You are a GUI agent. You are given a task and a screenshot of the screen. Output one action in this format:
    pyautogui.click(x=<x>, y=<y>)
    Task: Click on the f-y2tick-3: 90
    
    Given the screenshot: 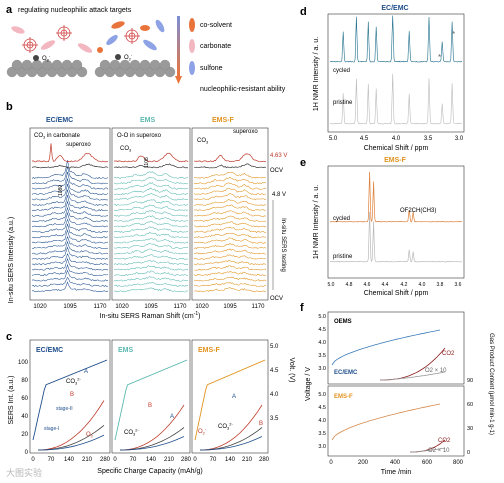 What is the action you would take?
    pyautogui.click(x=470, y=381)
    